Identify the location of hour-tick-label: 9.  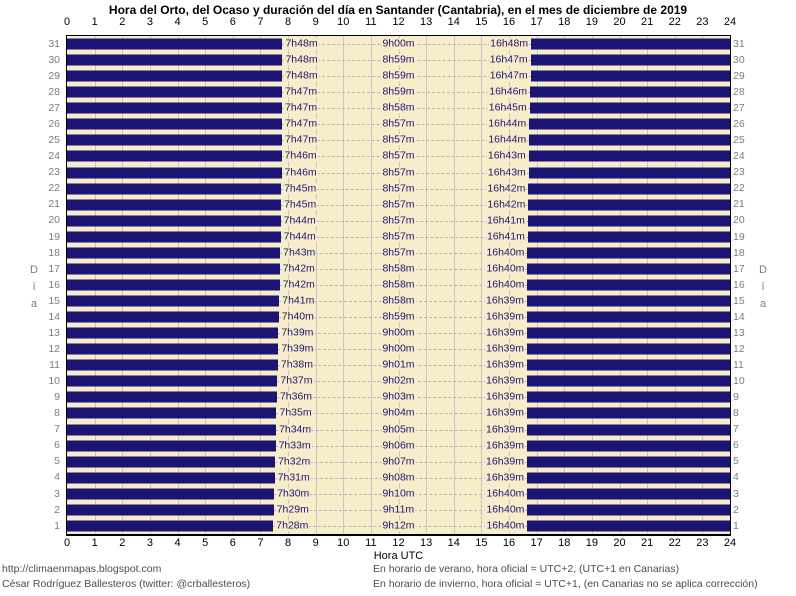
(315, 543).